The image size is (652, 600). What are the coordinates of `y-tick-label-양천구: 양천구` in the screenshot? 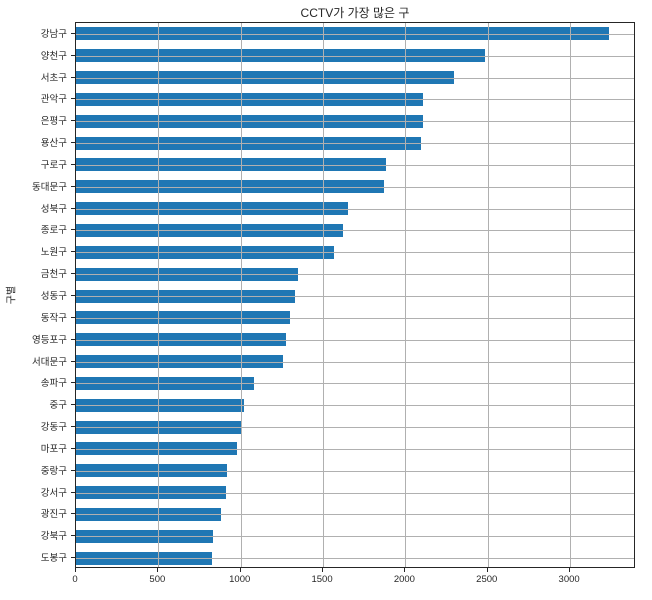 It's located at (53, 56).